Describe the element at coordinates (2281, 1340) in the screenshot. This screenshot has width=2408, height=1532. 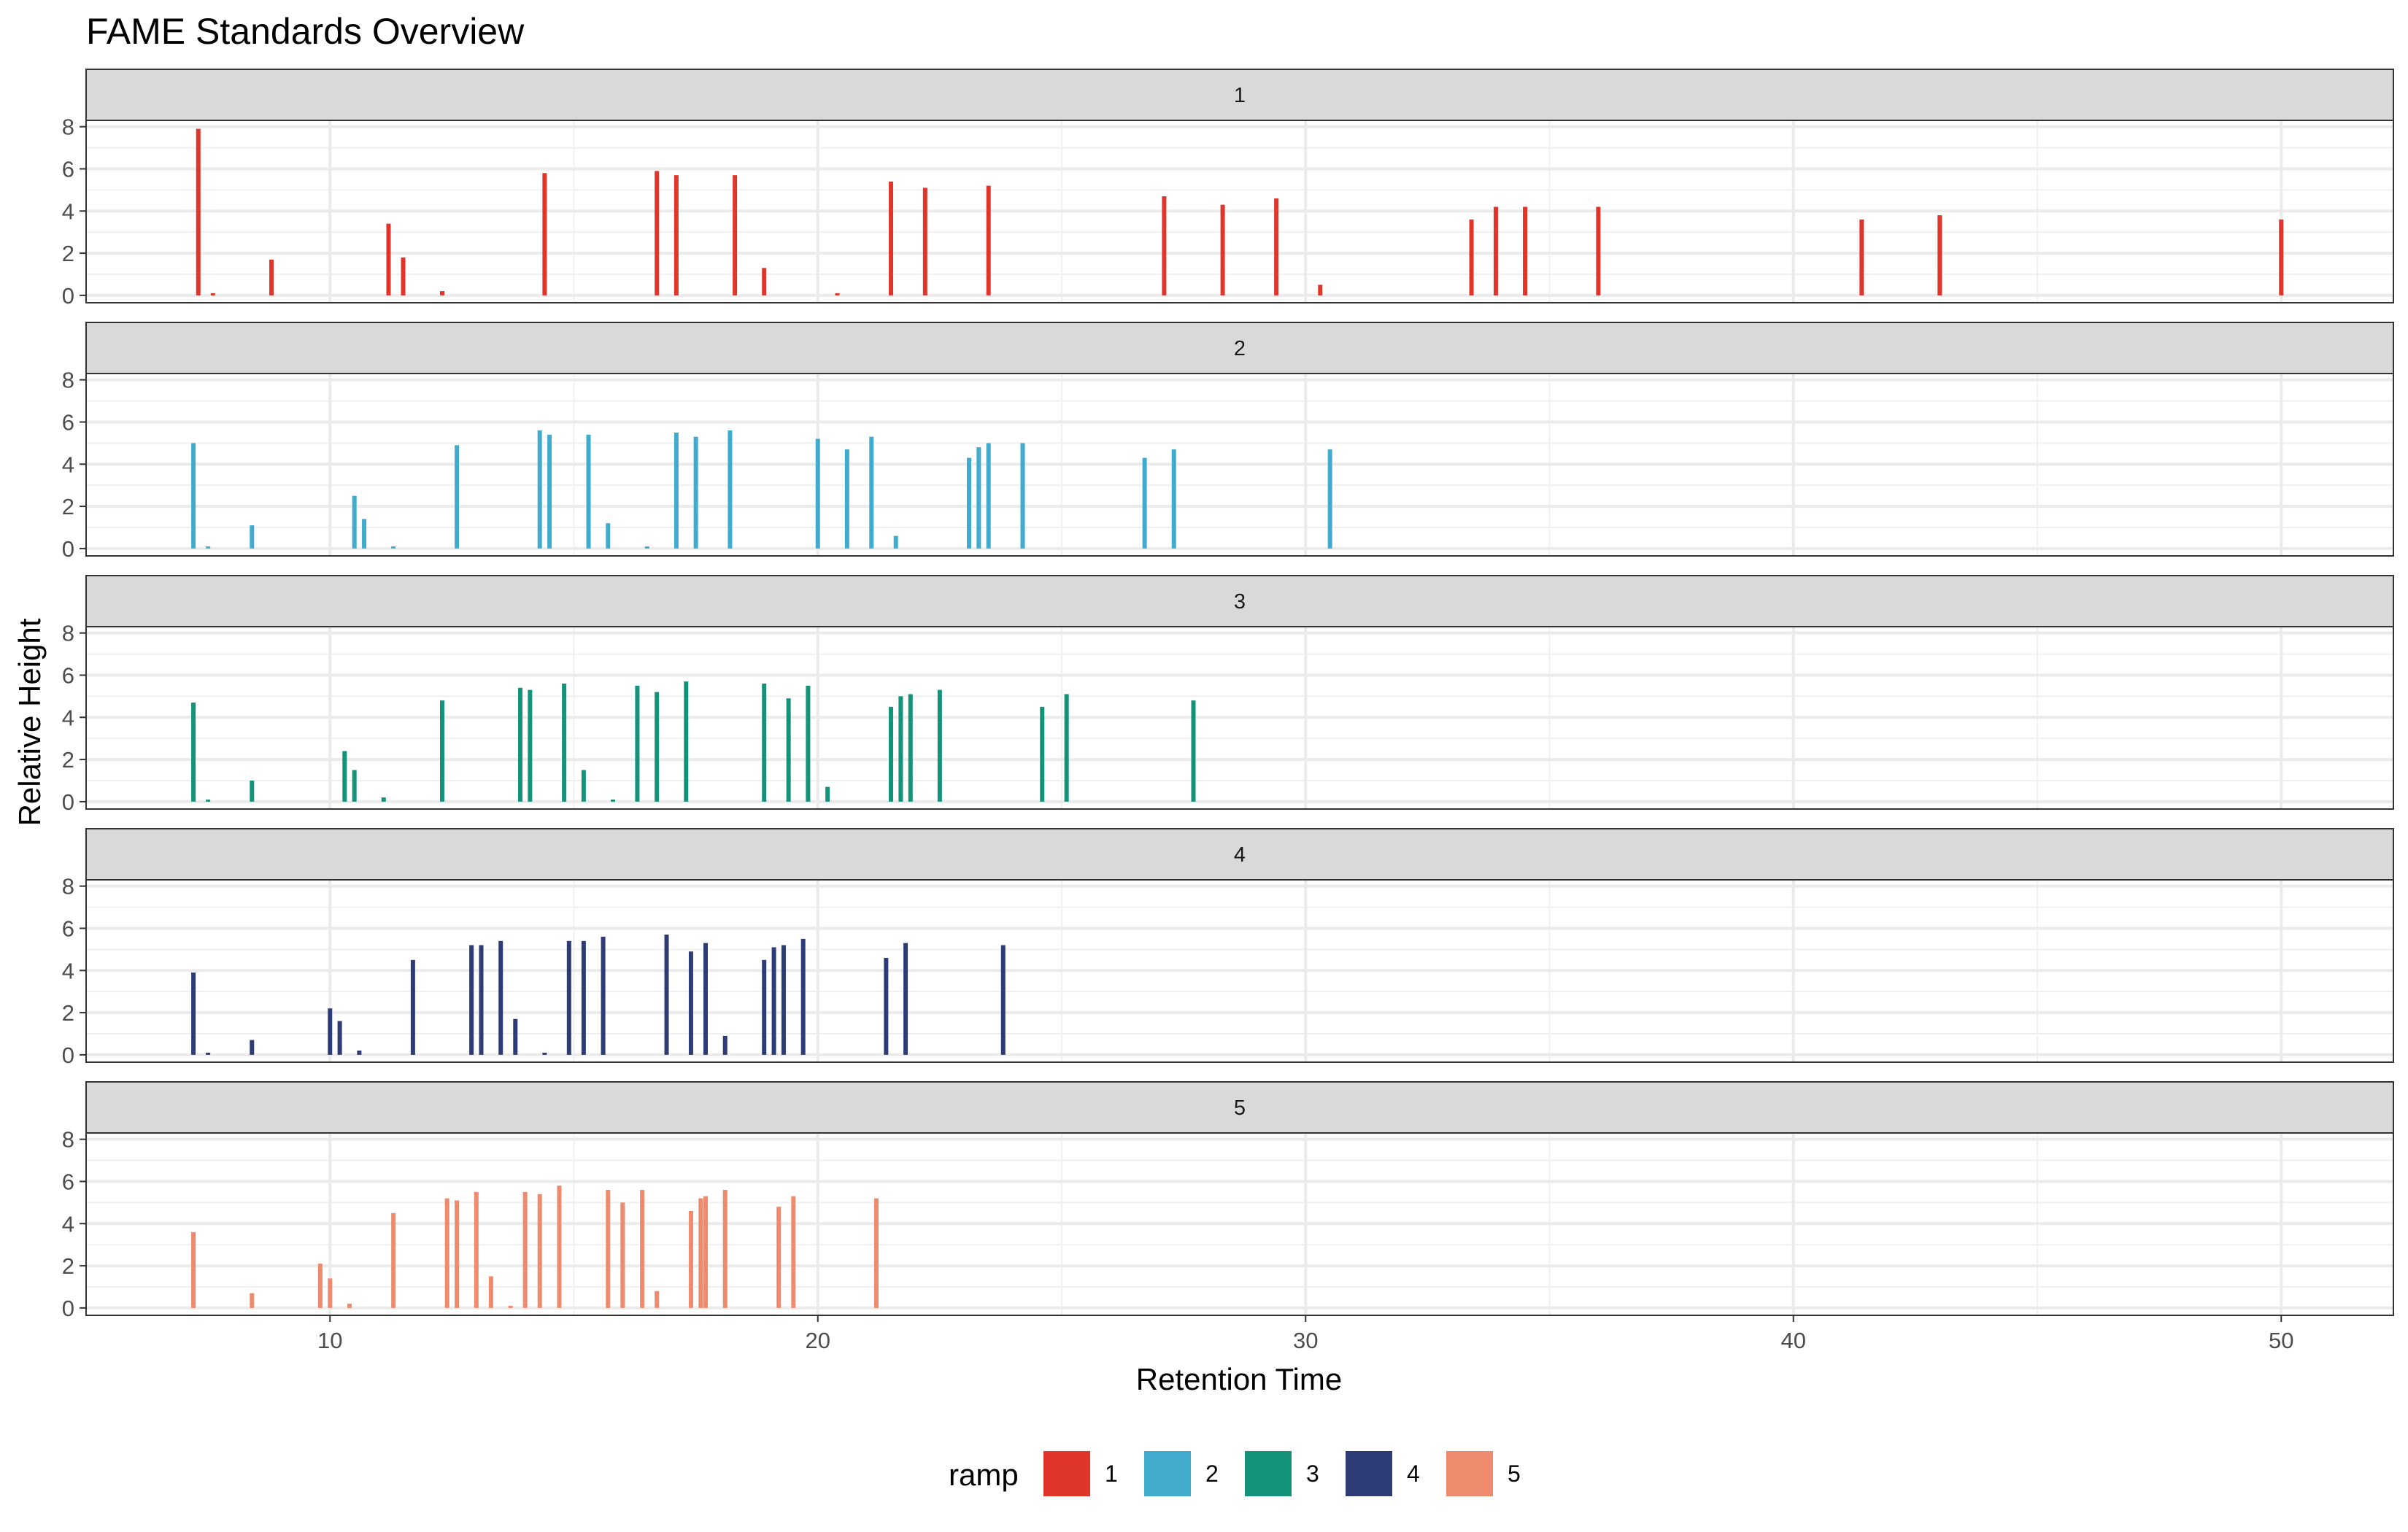
I see `x-tick-label: 50` at that location.